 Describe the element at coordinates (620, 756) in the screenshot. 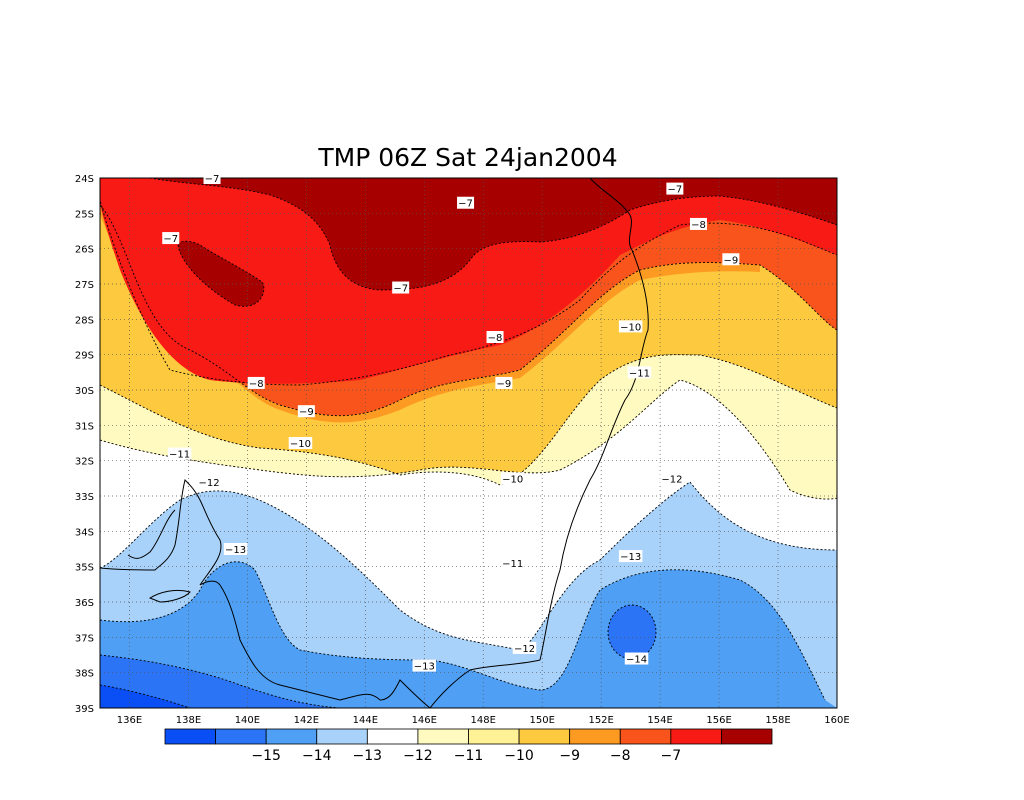

I see `colorbar-label: −8` at that location.